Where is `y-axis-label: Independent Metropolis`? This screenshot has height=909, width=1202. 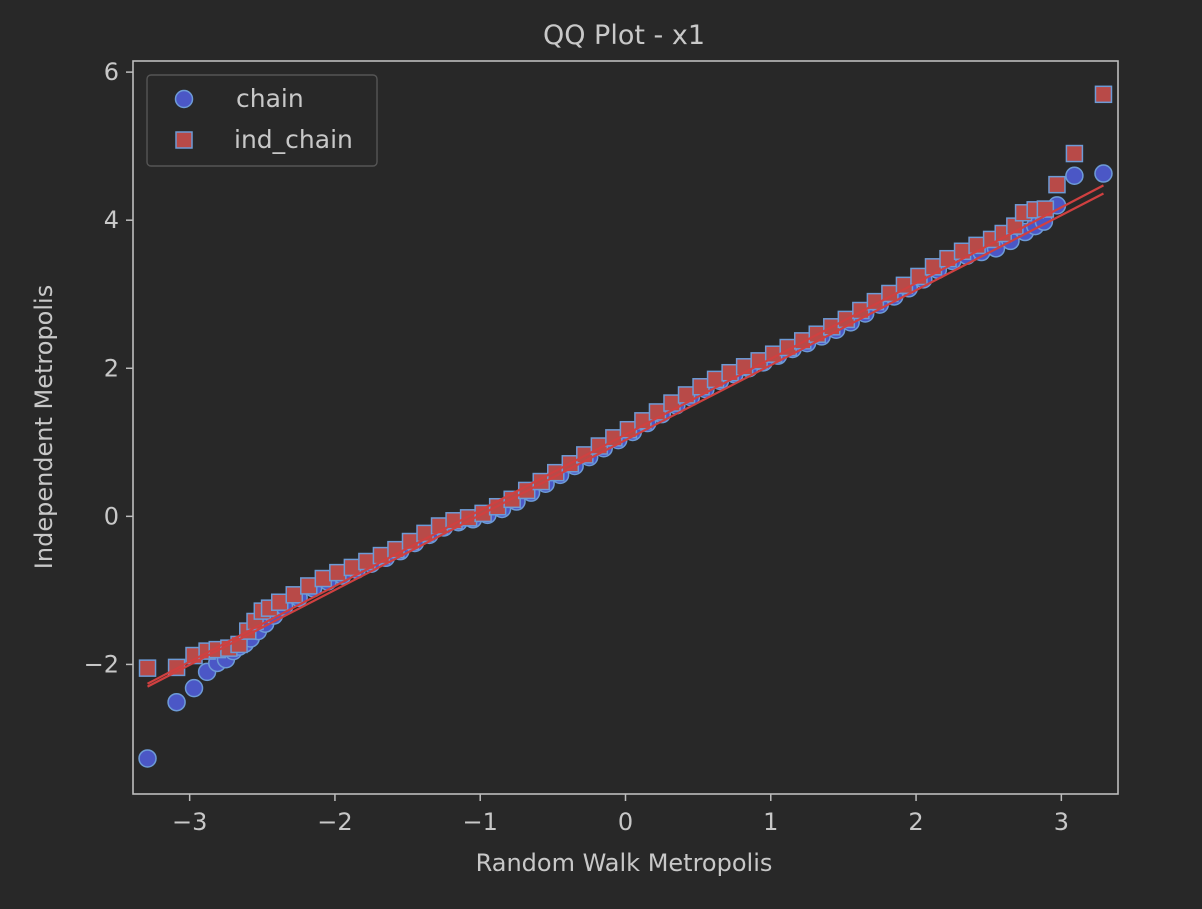
y-axis-label: Independent Metropolis is located at coordinates (44, 427).